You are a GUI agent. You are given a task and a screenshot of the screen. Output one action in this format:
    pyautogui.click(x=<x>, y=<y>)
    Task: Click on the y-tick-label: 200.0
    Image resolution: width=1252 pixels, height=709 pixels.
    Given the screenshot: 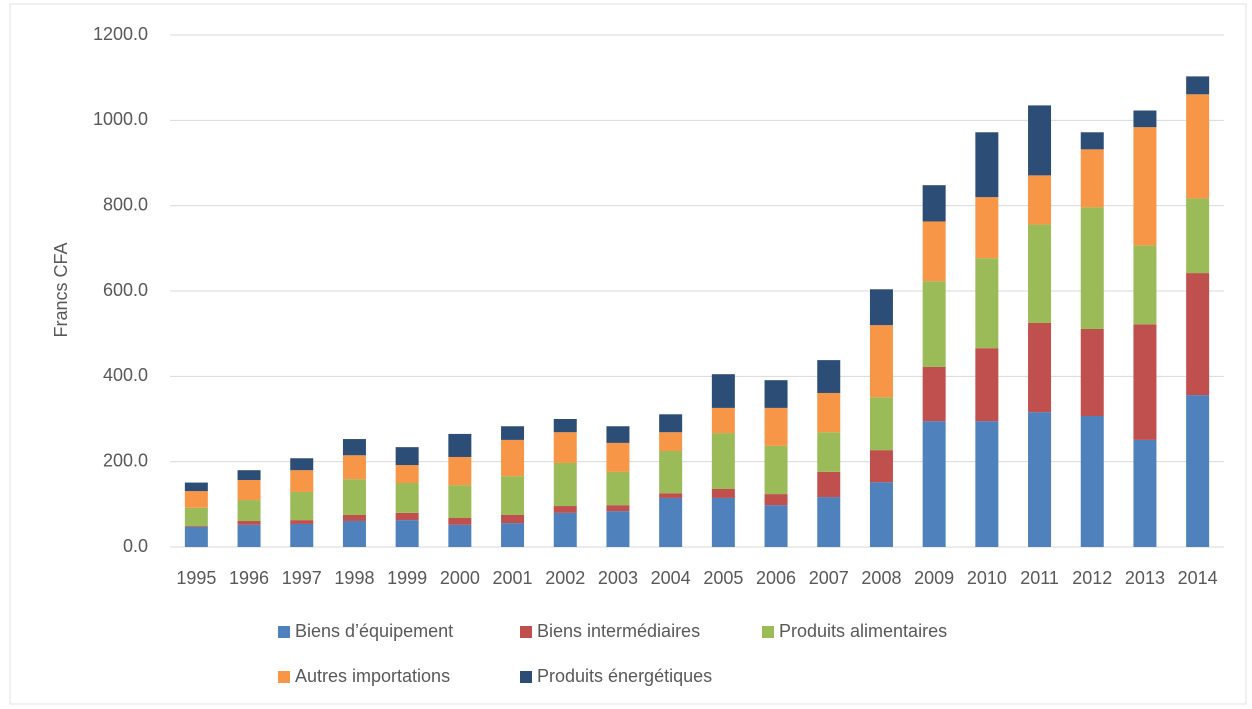 What is the action you would take?
    pyautogui.click(x=125, y=460)
    